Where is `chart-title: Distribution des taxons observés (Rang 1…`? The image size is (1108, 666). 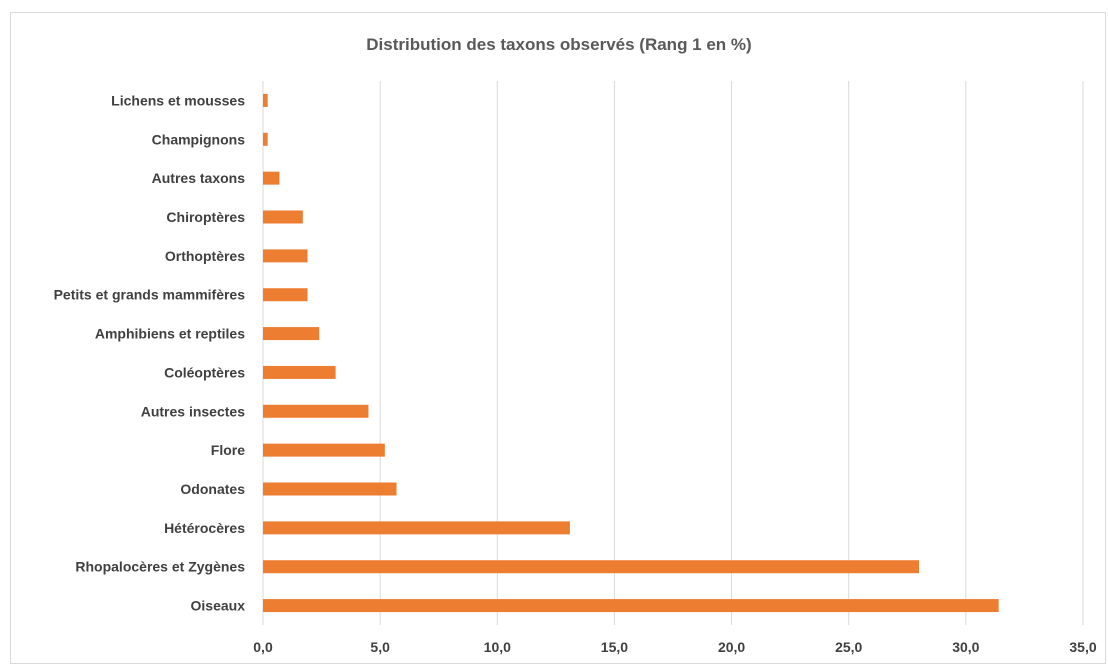 chart-title: Distribution des taxons observés (Rang 1… is located at coordinates (558, 44).